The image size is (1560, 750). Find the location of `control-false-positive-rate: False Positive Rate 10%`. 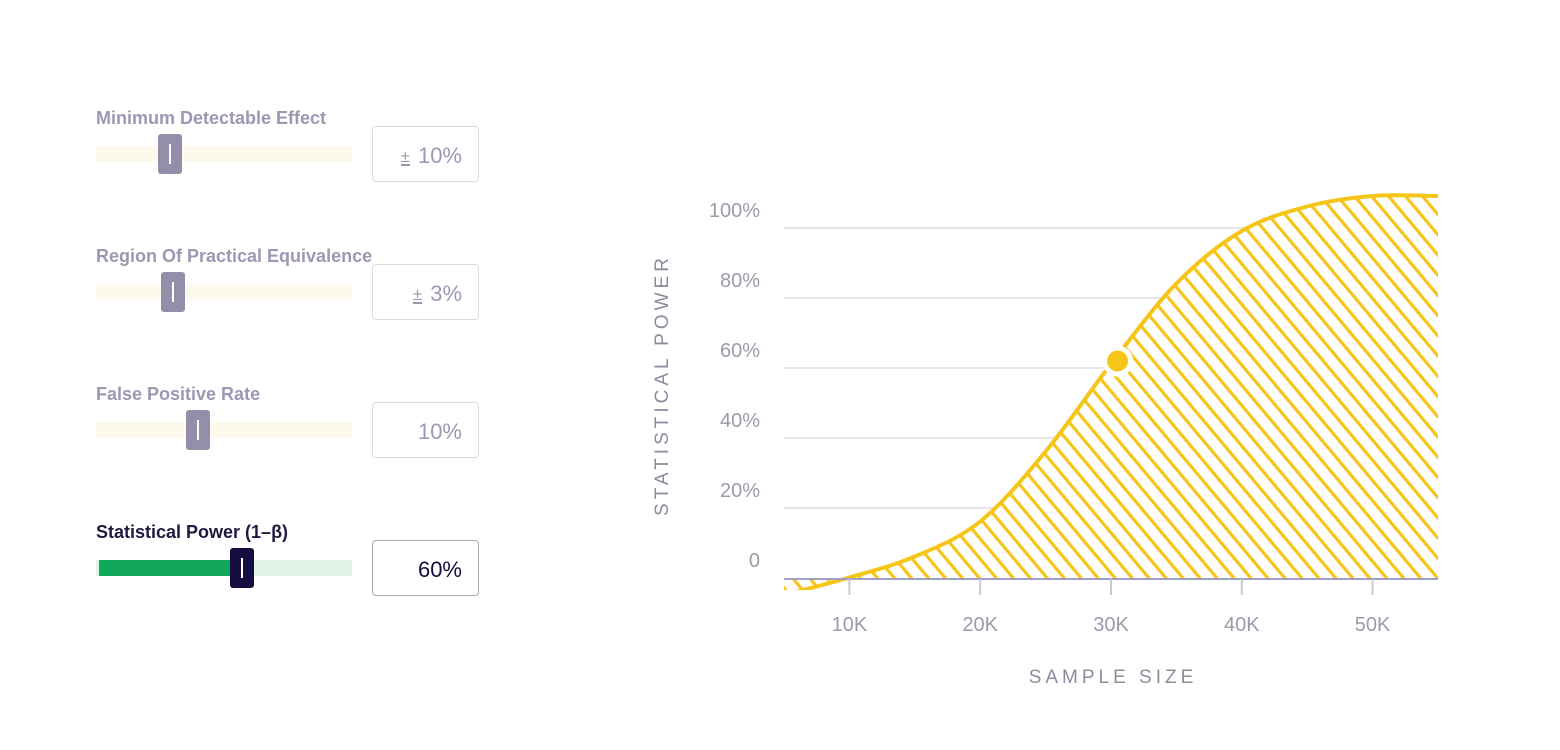

control-false-positive-rate: False Positive Rate 10% is located at coordinates (288, 432).